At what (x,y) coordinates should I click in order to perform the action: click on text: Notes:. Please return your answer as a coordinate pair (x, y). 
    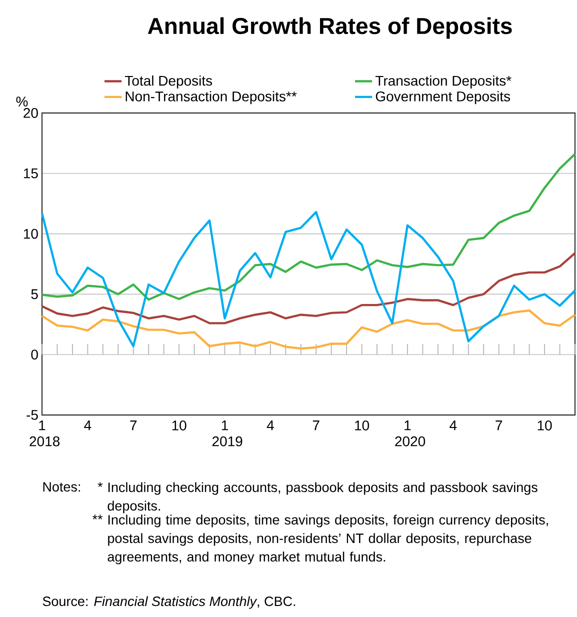
    Looking at the image, I should click on (61, 487).